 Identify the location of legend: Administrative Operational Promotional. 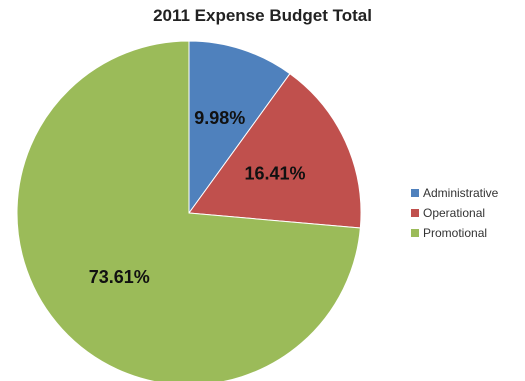
(454, 213).